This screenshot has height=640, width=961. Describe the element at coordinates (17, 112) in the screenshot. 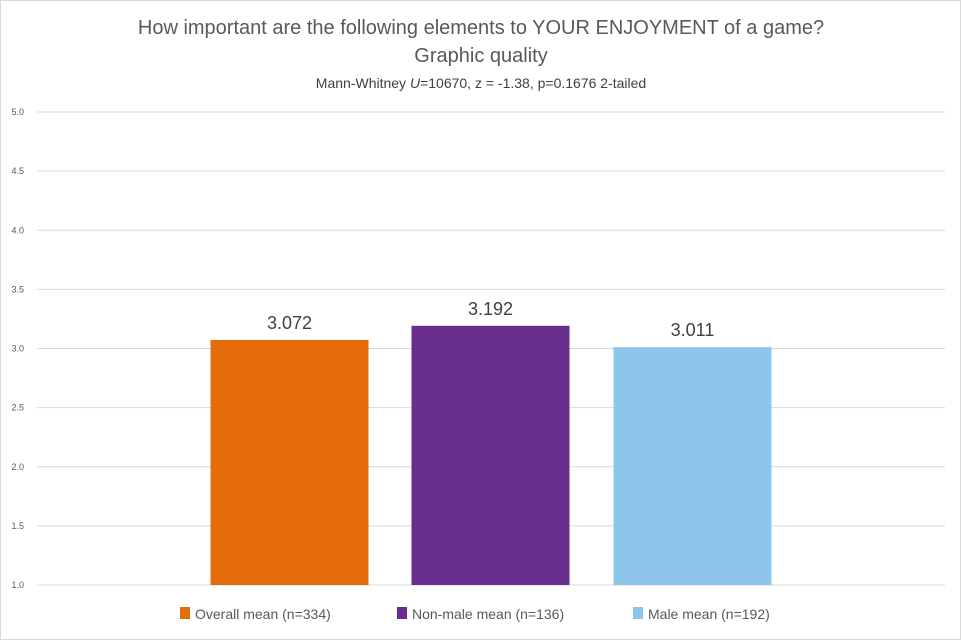

I see `y-tick-label: 5.0` at that location.